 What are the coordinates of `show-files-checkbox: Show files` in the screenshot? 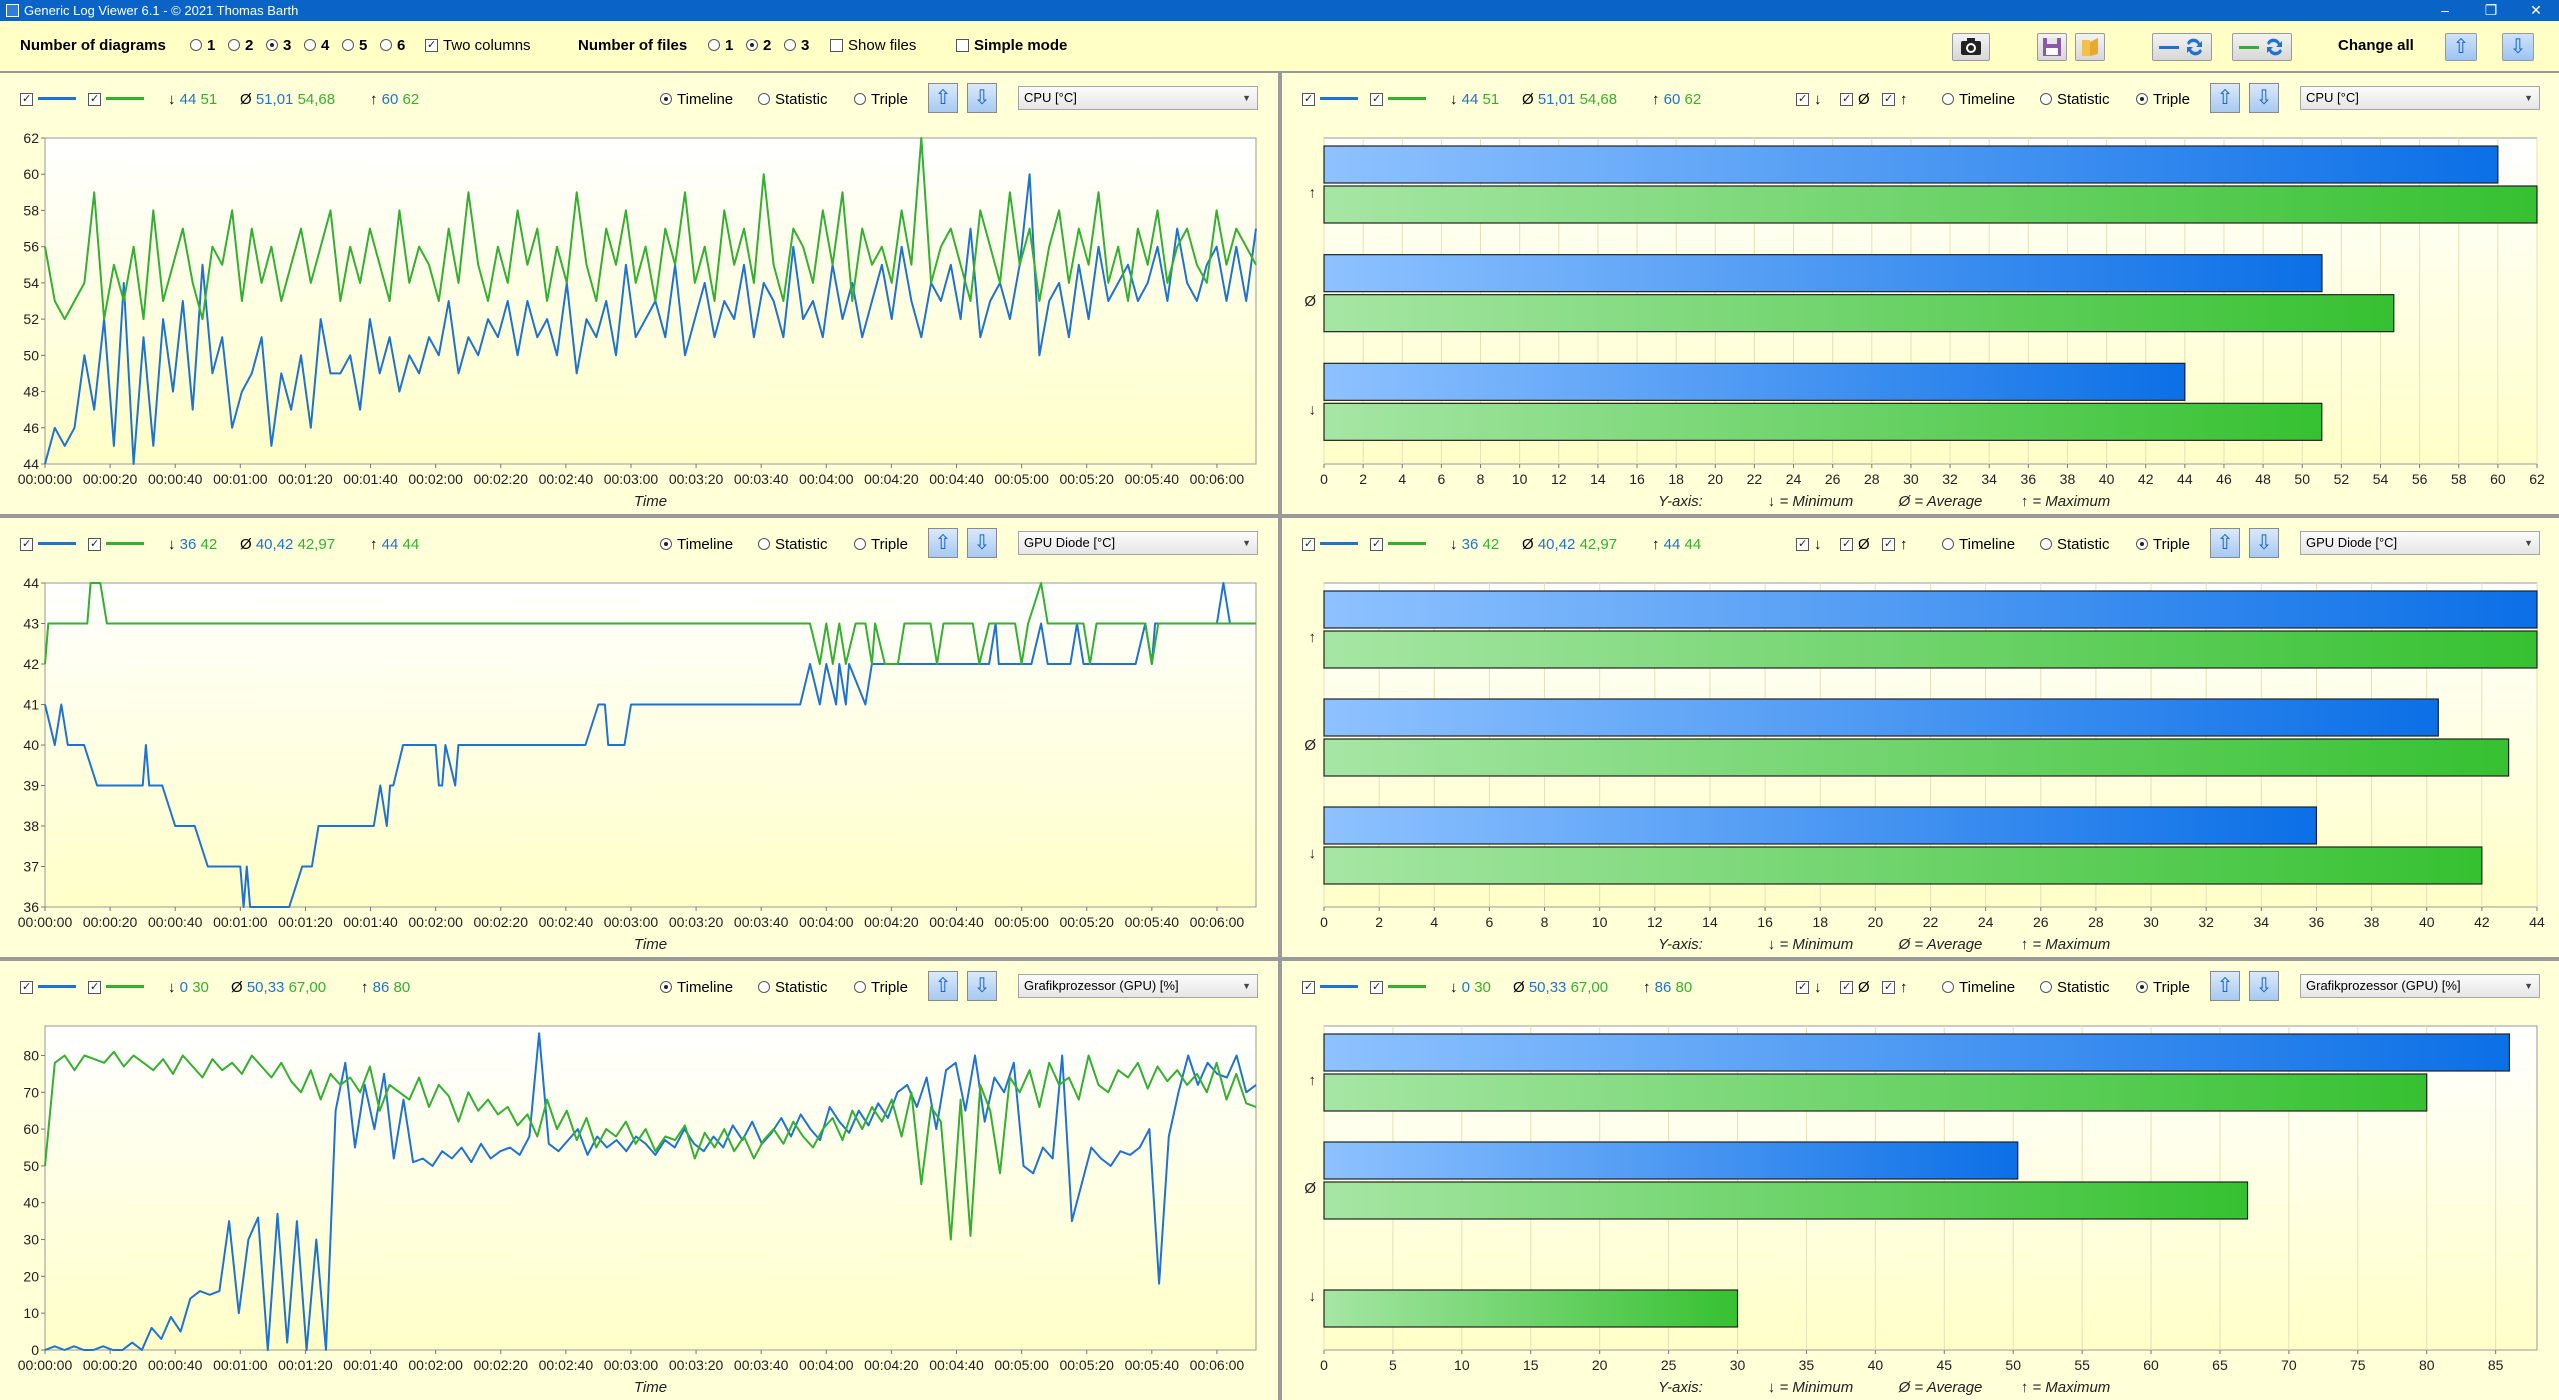 It's located at (873, 46).